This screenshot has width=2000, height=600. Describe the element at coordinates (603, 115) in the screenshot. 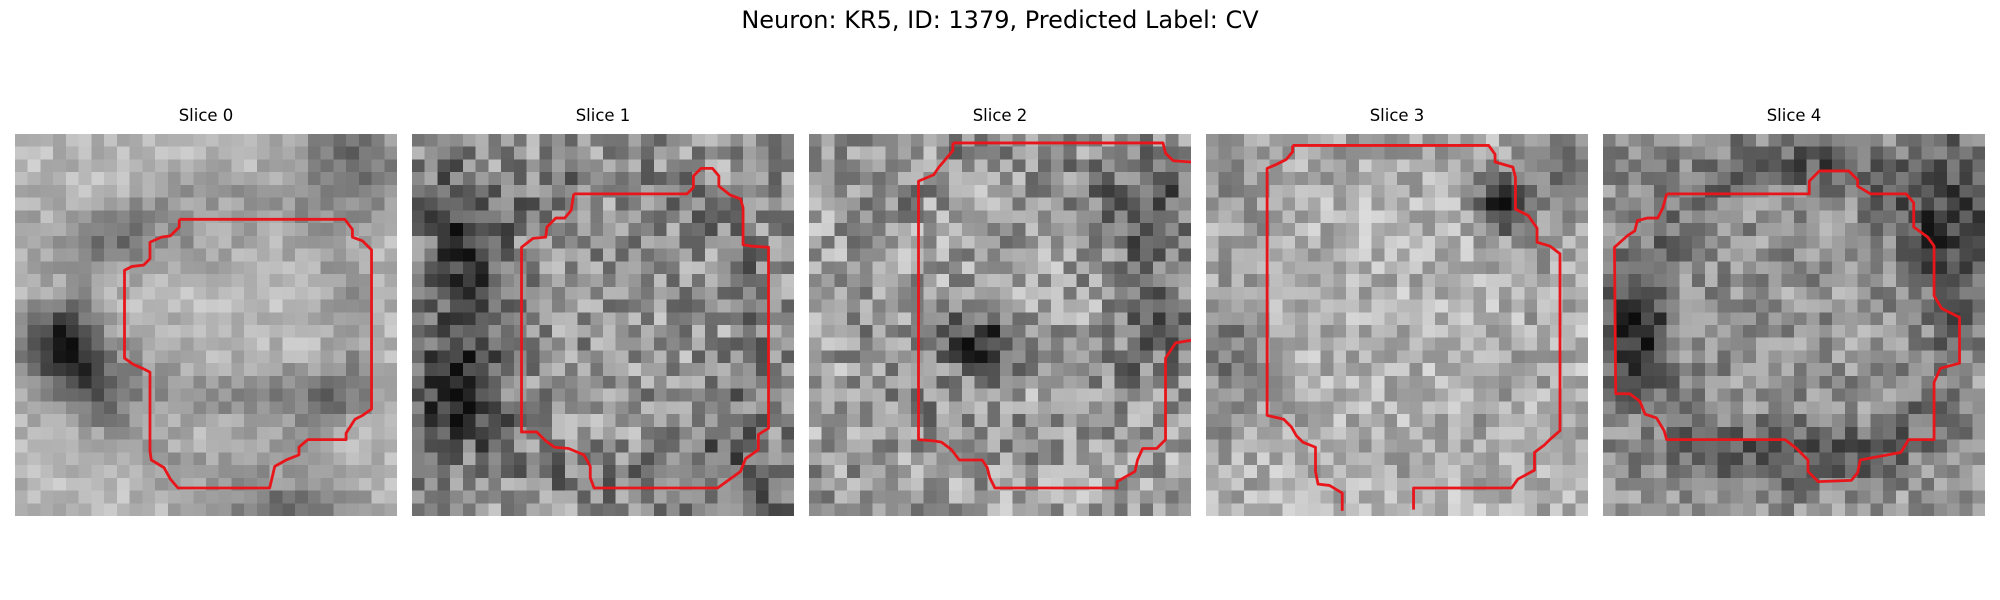

I see `slice-title-1: Slice 1` at that location.